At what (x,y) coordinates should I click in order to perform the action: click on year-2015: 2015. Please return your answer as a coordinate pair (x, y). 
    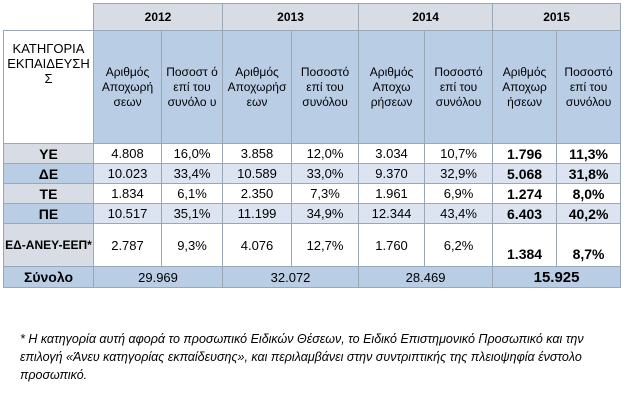
    Looking at the image, I should click on (557, 17).